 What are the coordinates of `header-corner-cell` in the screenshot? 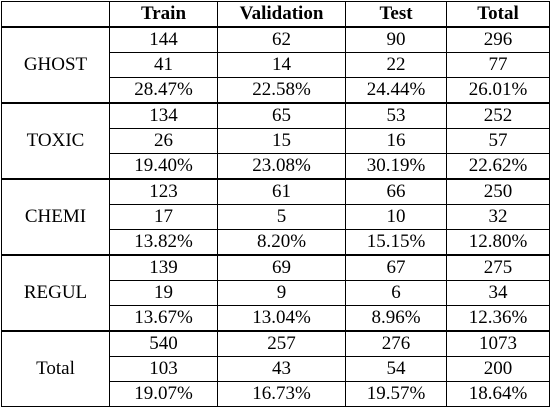 It's located at (55, 14).